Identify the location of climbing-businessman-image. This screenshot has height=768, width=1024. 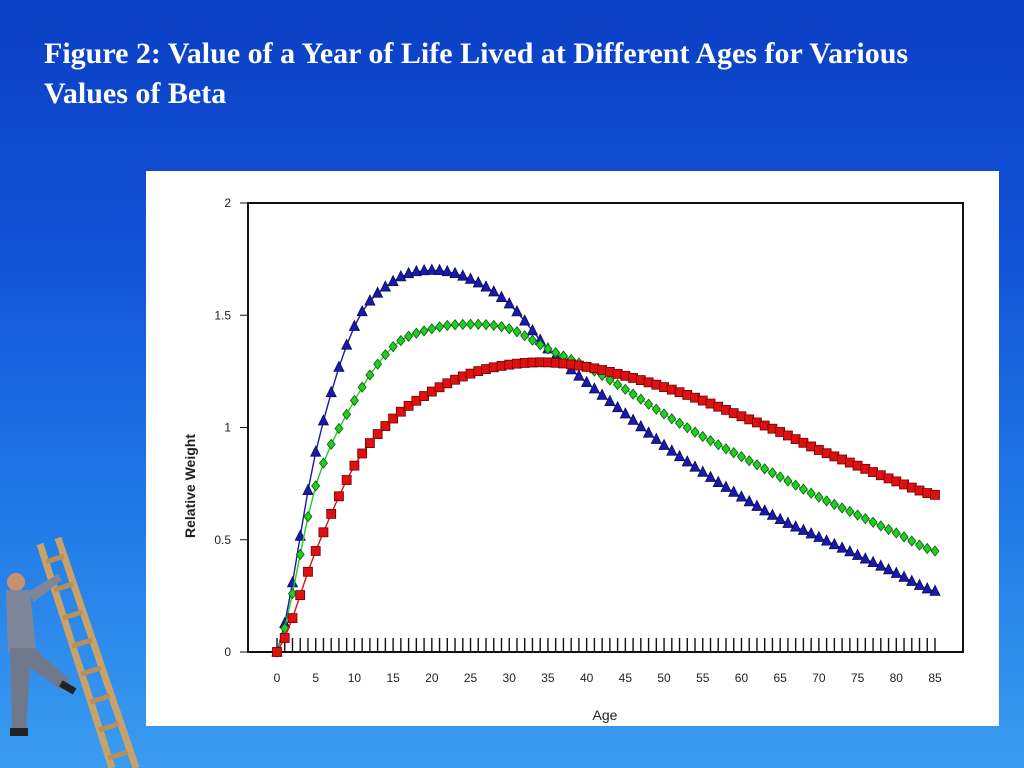
(73, 652).